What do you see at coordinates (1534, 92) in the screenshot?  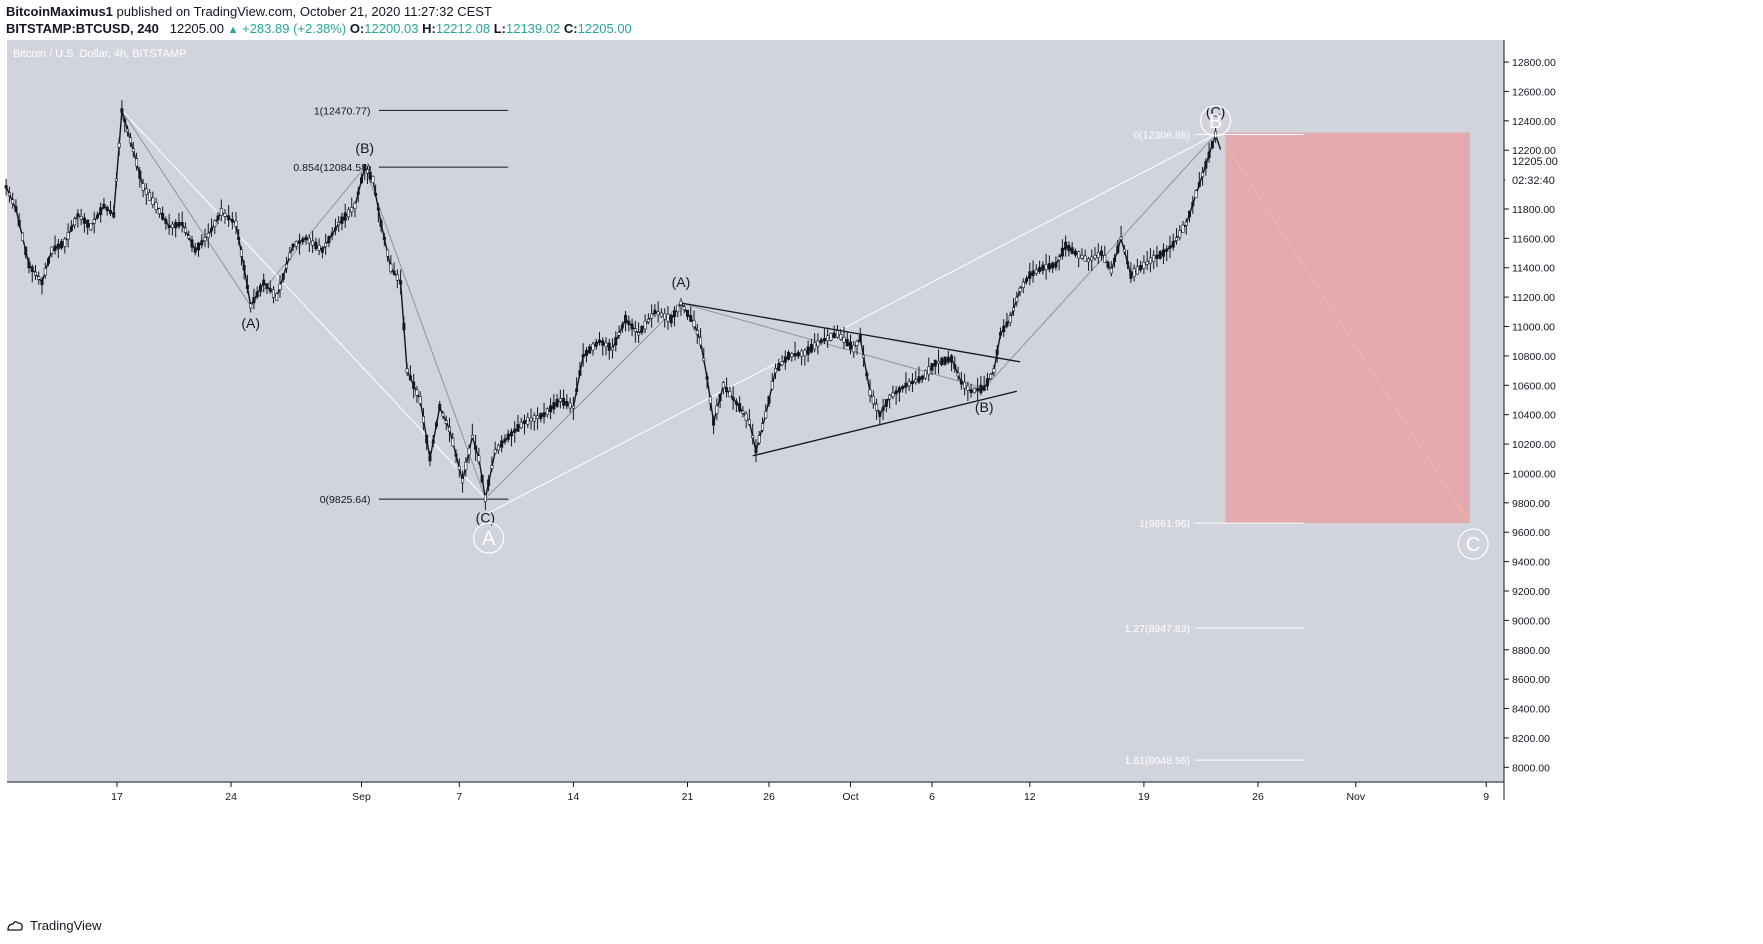 I see `y-tick-label-23: 12600.00` at bounding box center [1534, 92].